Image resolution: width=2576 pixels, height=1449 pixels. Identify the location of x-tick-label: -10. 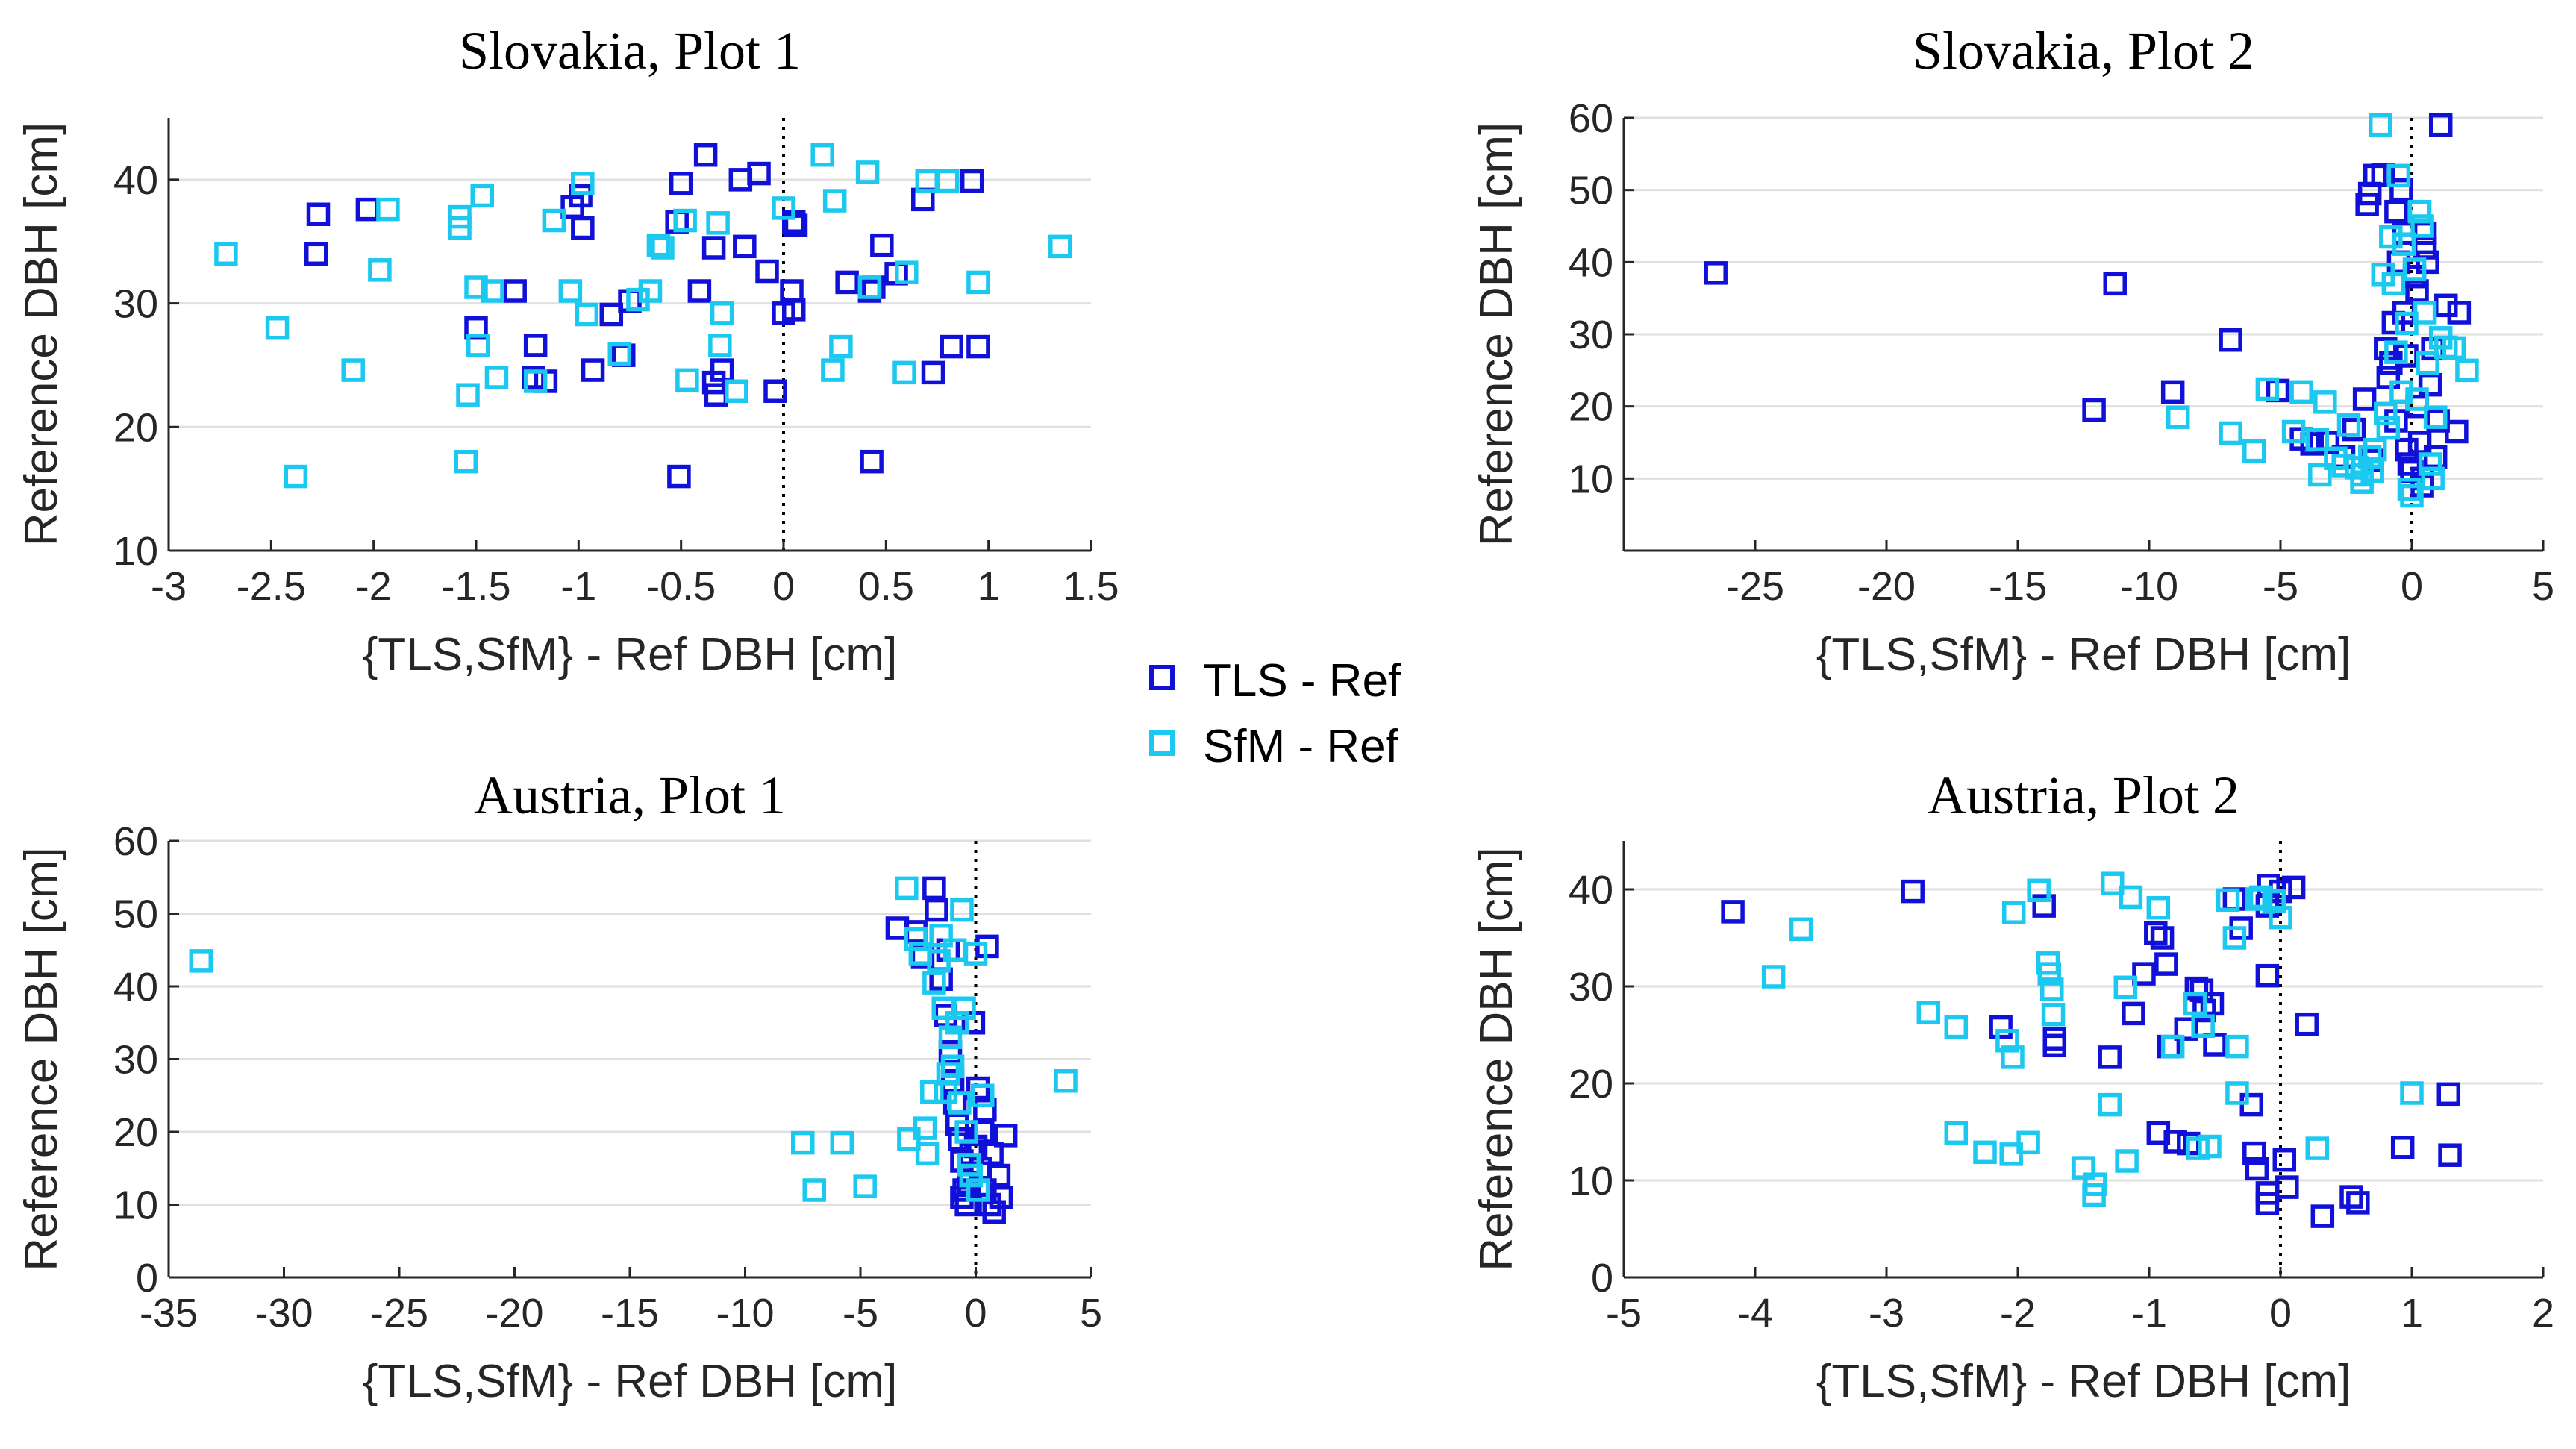
(745, 1313).